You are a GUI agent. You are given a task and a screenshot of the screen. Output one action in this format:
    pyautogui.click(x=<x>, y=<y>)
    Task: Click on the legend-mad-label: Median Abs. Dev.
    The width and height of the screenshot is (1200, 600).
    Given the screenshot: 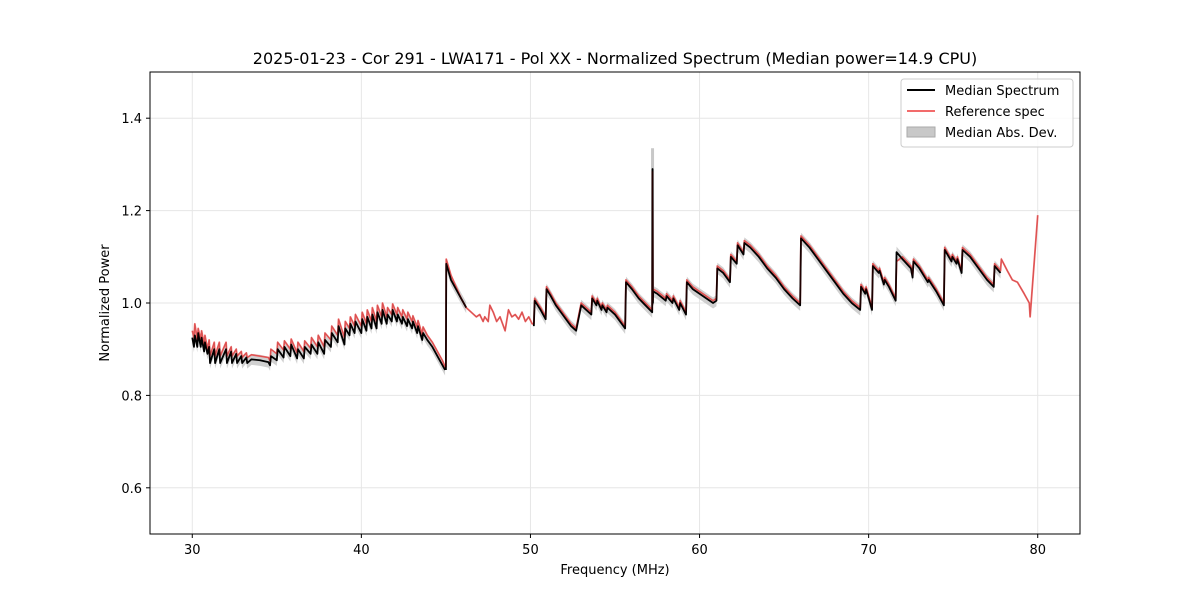 What is the action you would take?
    pyautogui.click(x=1001, y=133)
    